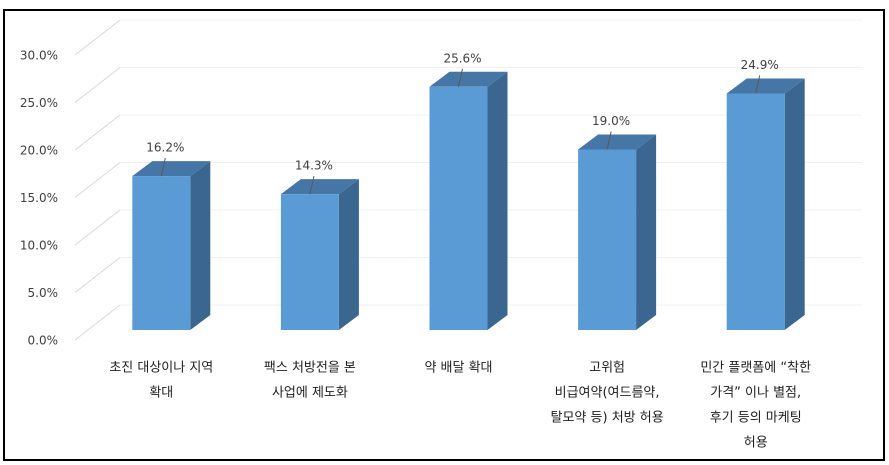 The height and width of the screenshot is (465, 889). I want to click on x-tick-label: 고위험, so click(607, 368).